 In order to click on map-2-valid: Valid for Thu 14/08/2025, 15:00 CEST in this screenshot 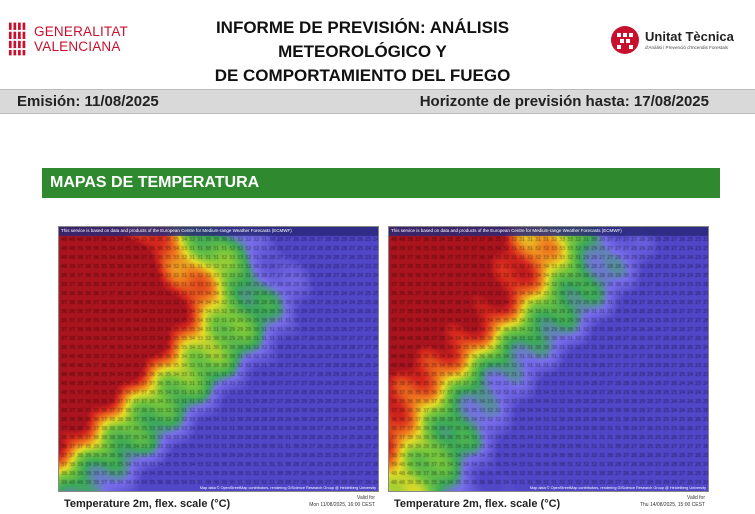, I will do `click(672, 501)`.